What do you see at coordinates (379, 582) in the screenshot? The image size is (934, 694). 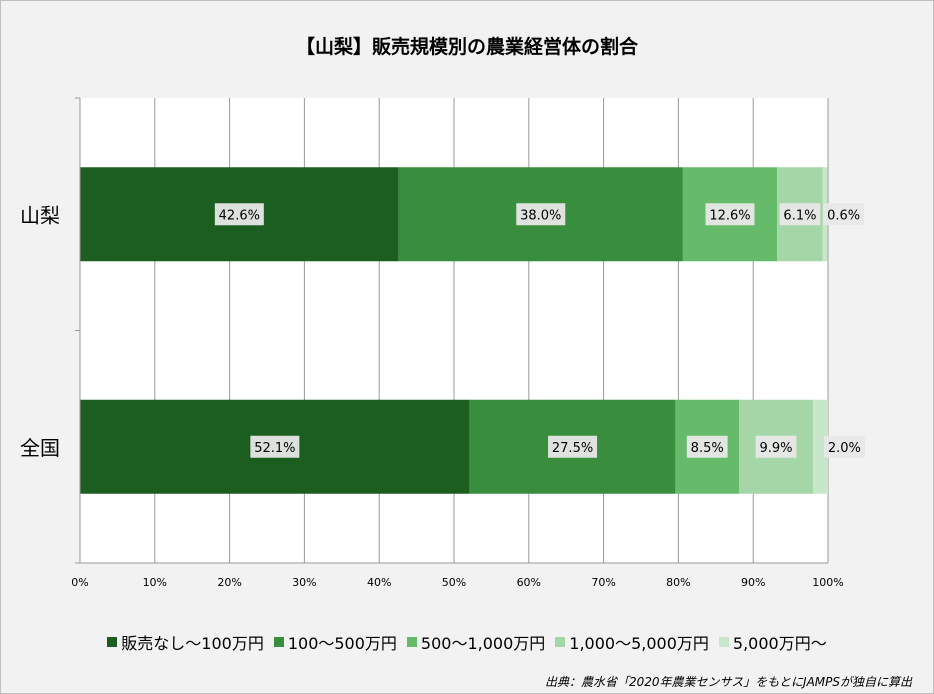 I see `x-tick-label: 40%` at bounding box center [379, 582].